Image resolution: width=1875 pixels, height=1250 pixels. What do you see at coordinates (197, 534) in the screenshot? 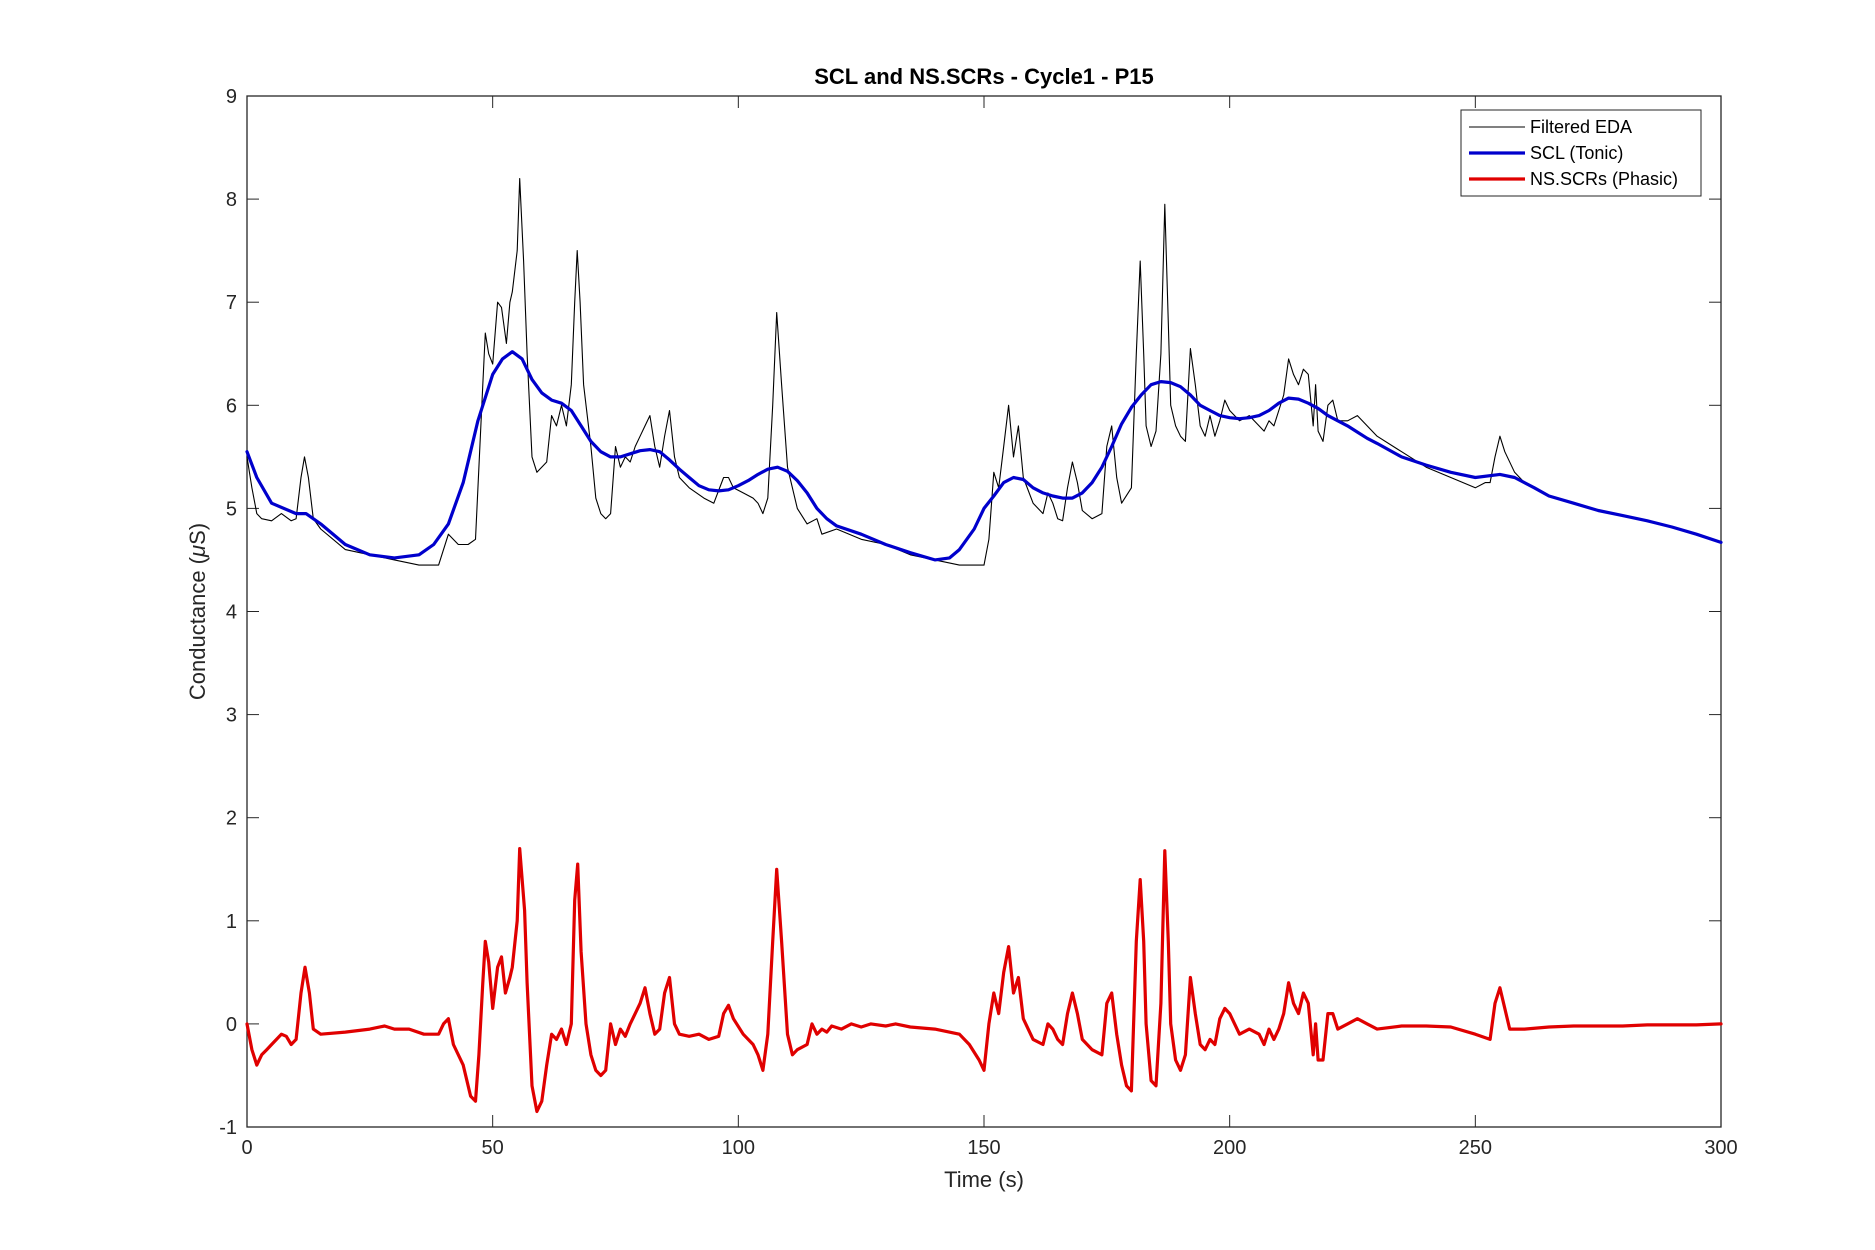
I see `y-axis-title-tail: S)` at bounding box center [197, 534].